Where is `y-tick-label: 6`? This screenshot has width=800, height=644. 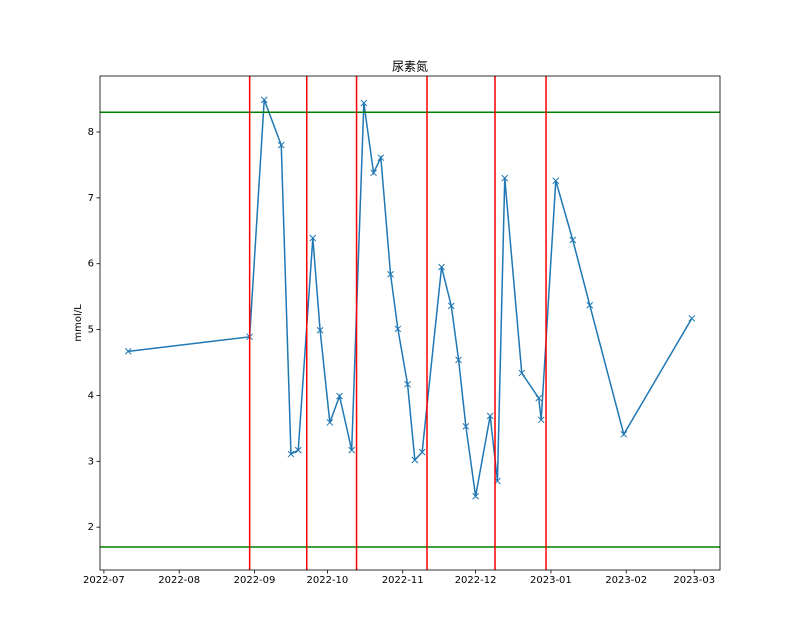 y-tick-label: 6 is located at coordinates (91, 264).